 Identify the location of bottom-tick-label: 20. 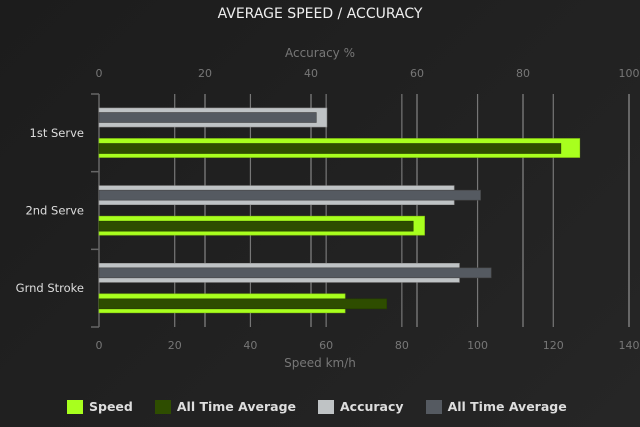
(175, 345).